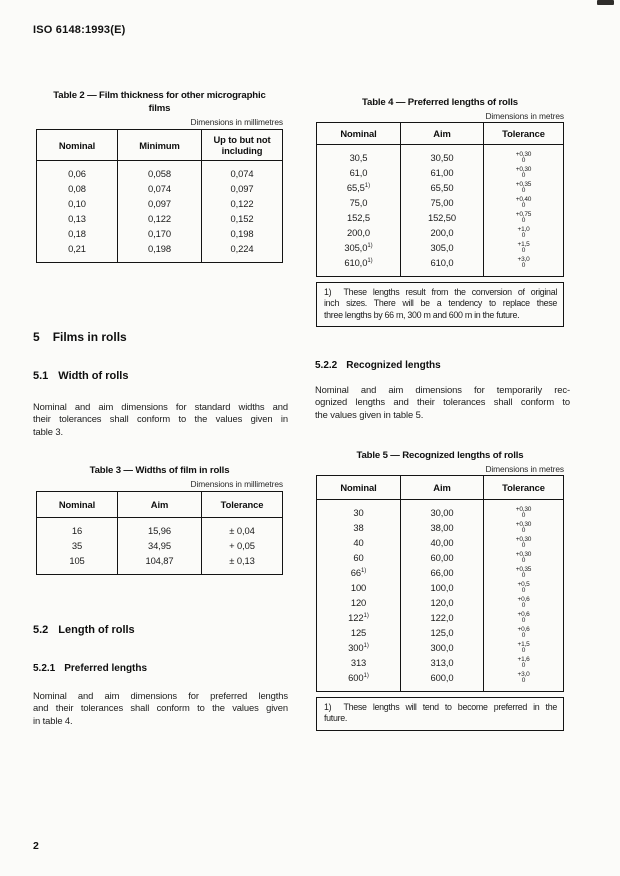  What do you see at coordinates (242, 564) in the screenshot?
I see `table-cell: ± 0,13` at bounding box center [242, 564].